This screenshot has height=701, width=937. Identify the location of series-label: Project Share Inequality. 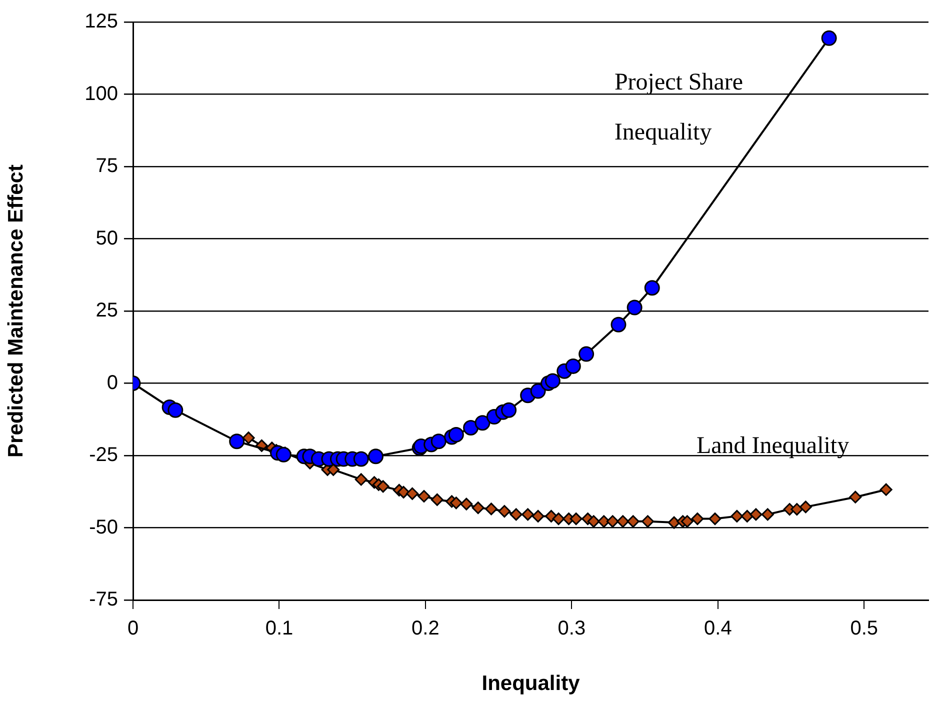
(679, 107).